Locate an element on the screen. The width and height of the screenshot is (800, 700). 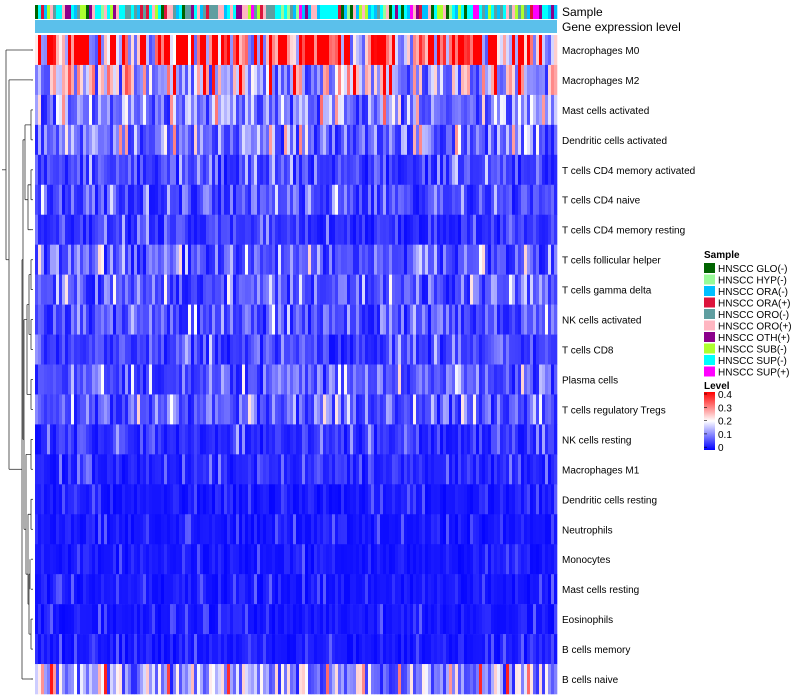
level-tick-label: 0.2 is located at coordinates (725, 422).